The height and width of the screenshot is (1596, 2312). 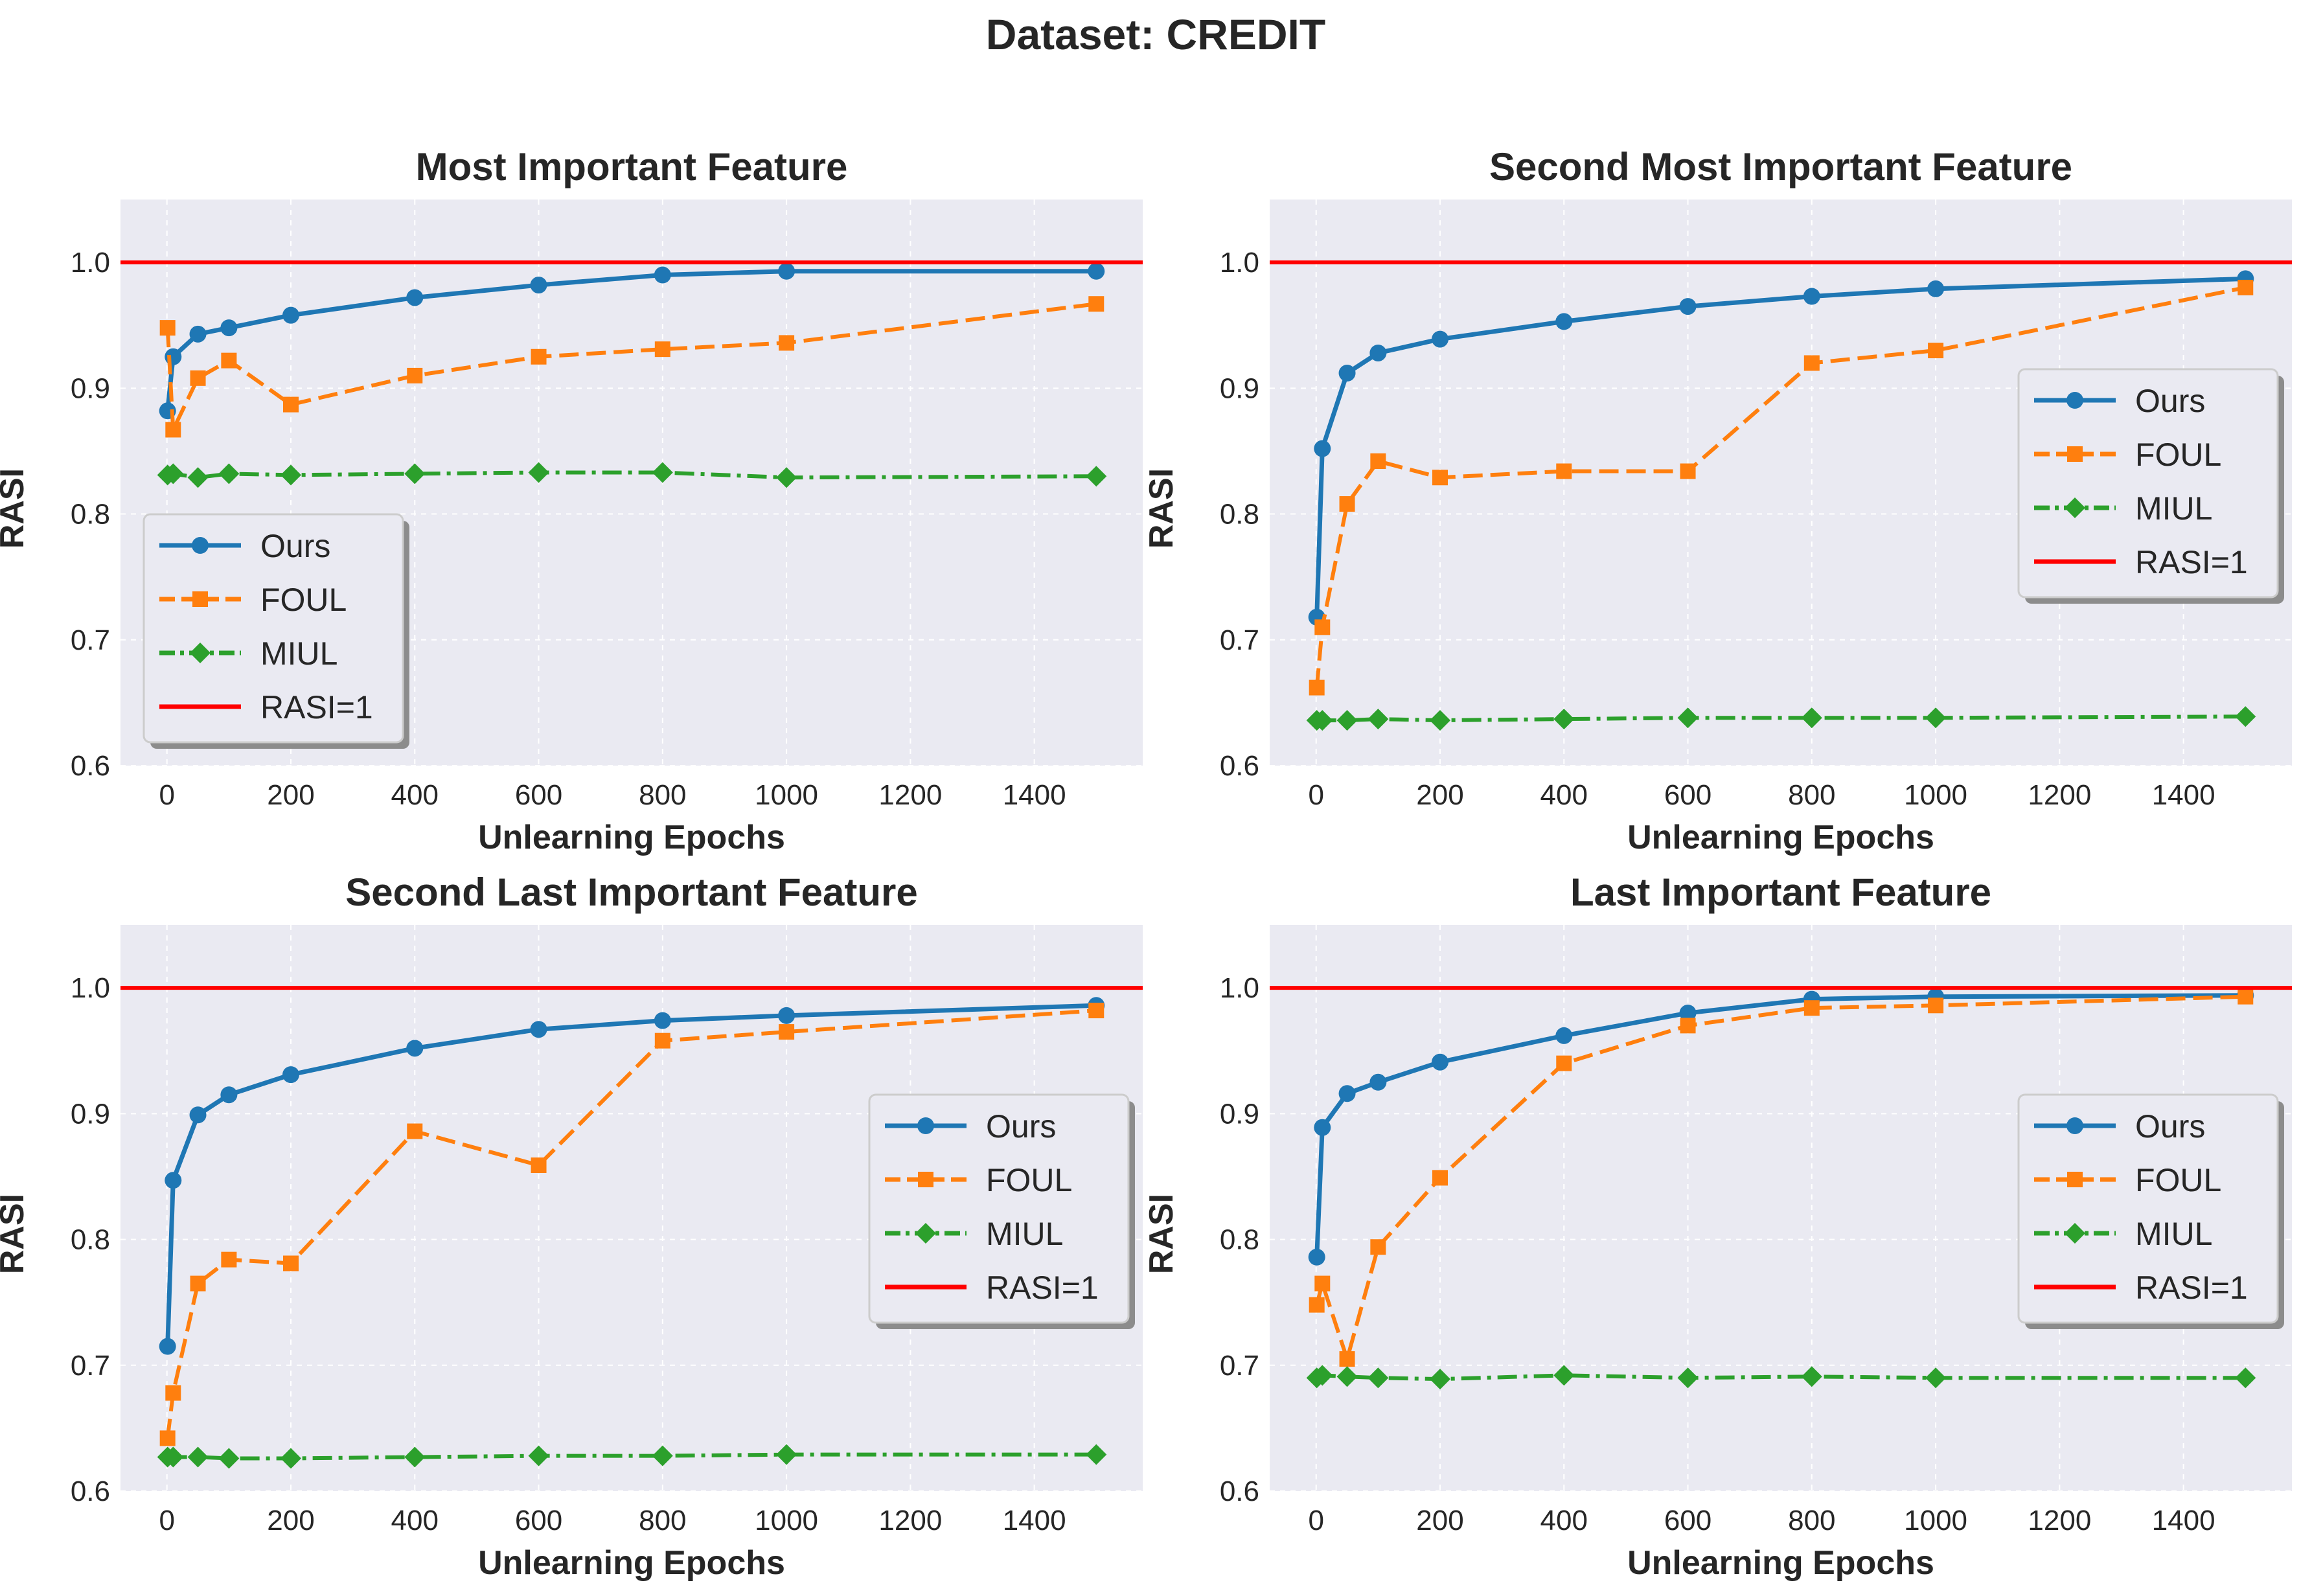 What do you see at coordinates (1780, 892) in the screenshot?
I see `subplot-title: Last Important Feature` at bounding box center [1780, 892].